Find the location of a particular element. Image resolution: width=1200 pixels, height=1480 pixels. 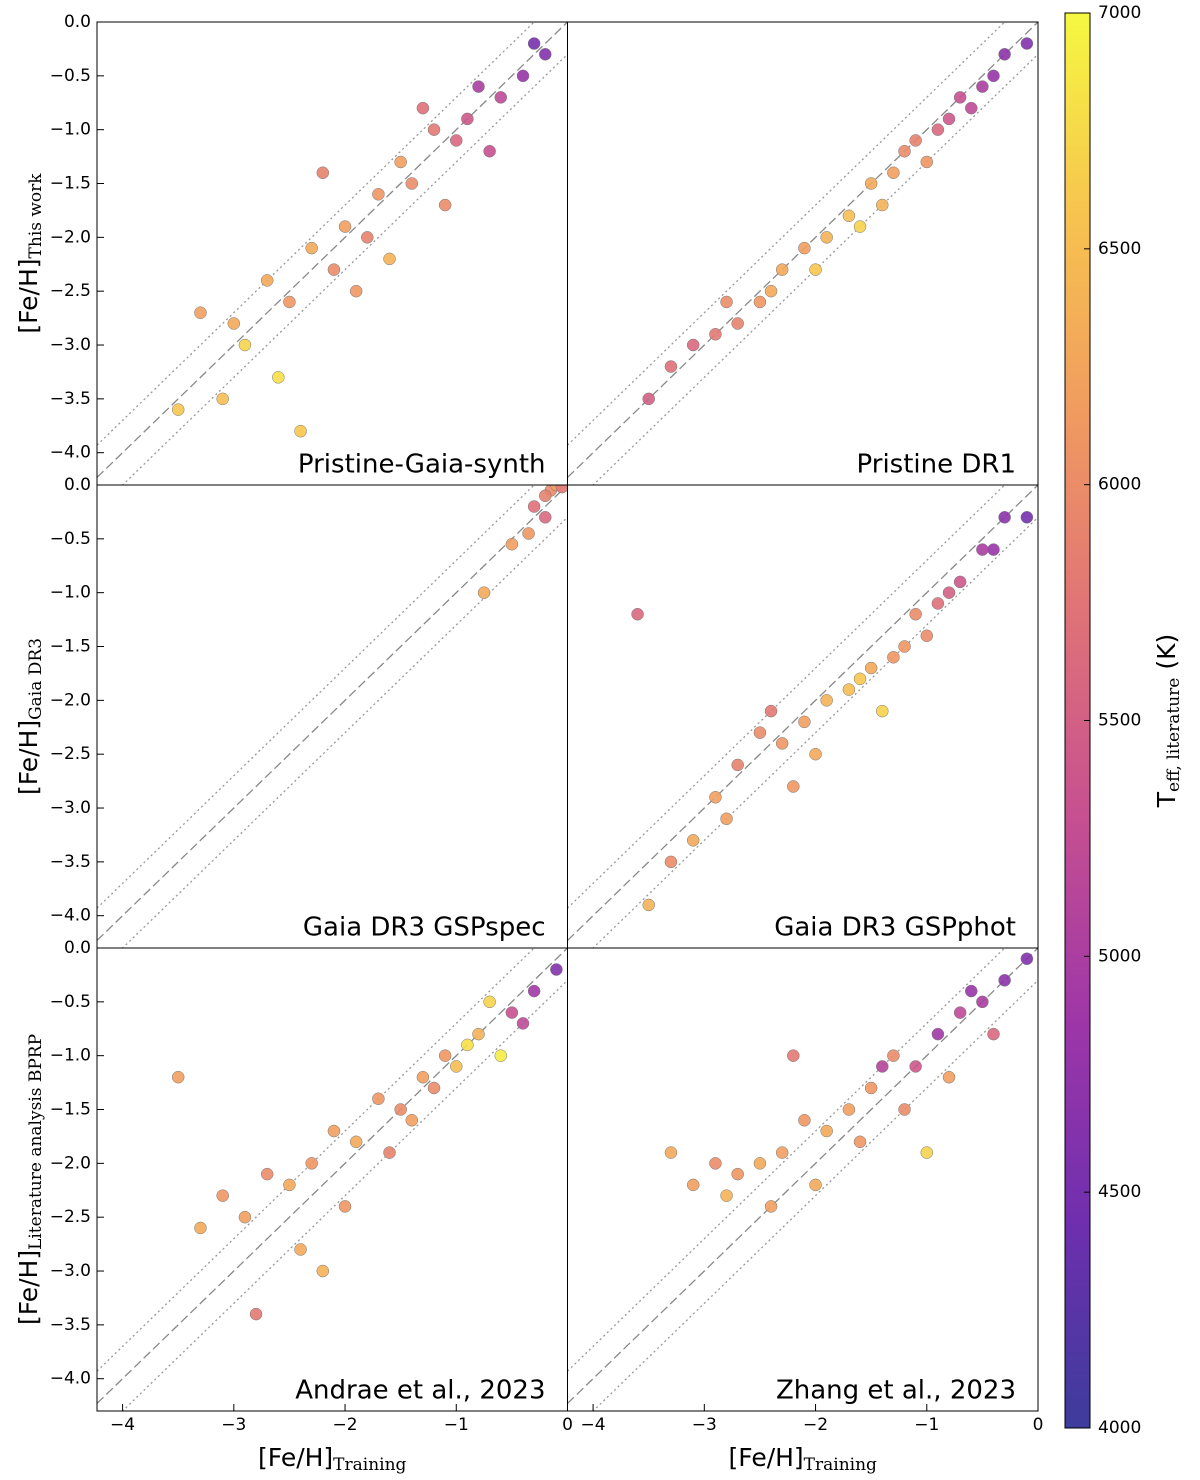

y-tick-label: −3.0 is located at coordinates (70, 1271).